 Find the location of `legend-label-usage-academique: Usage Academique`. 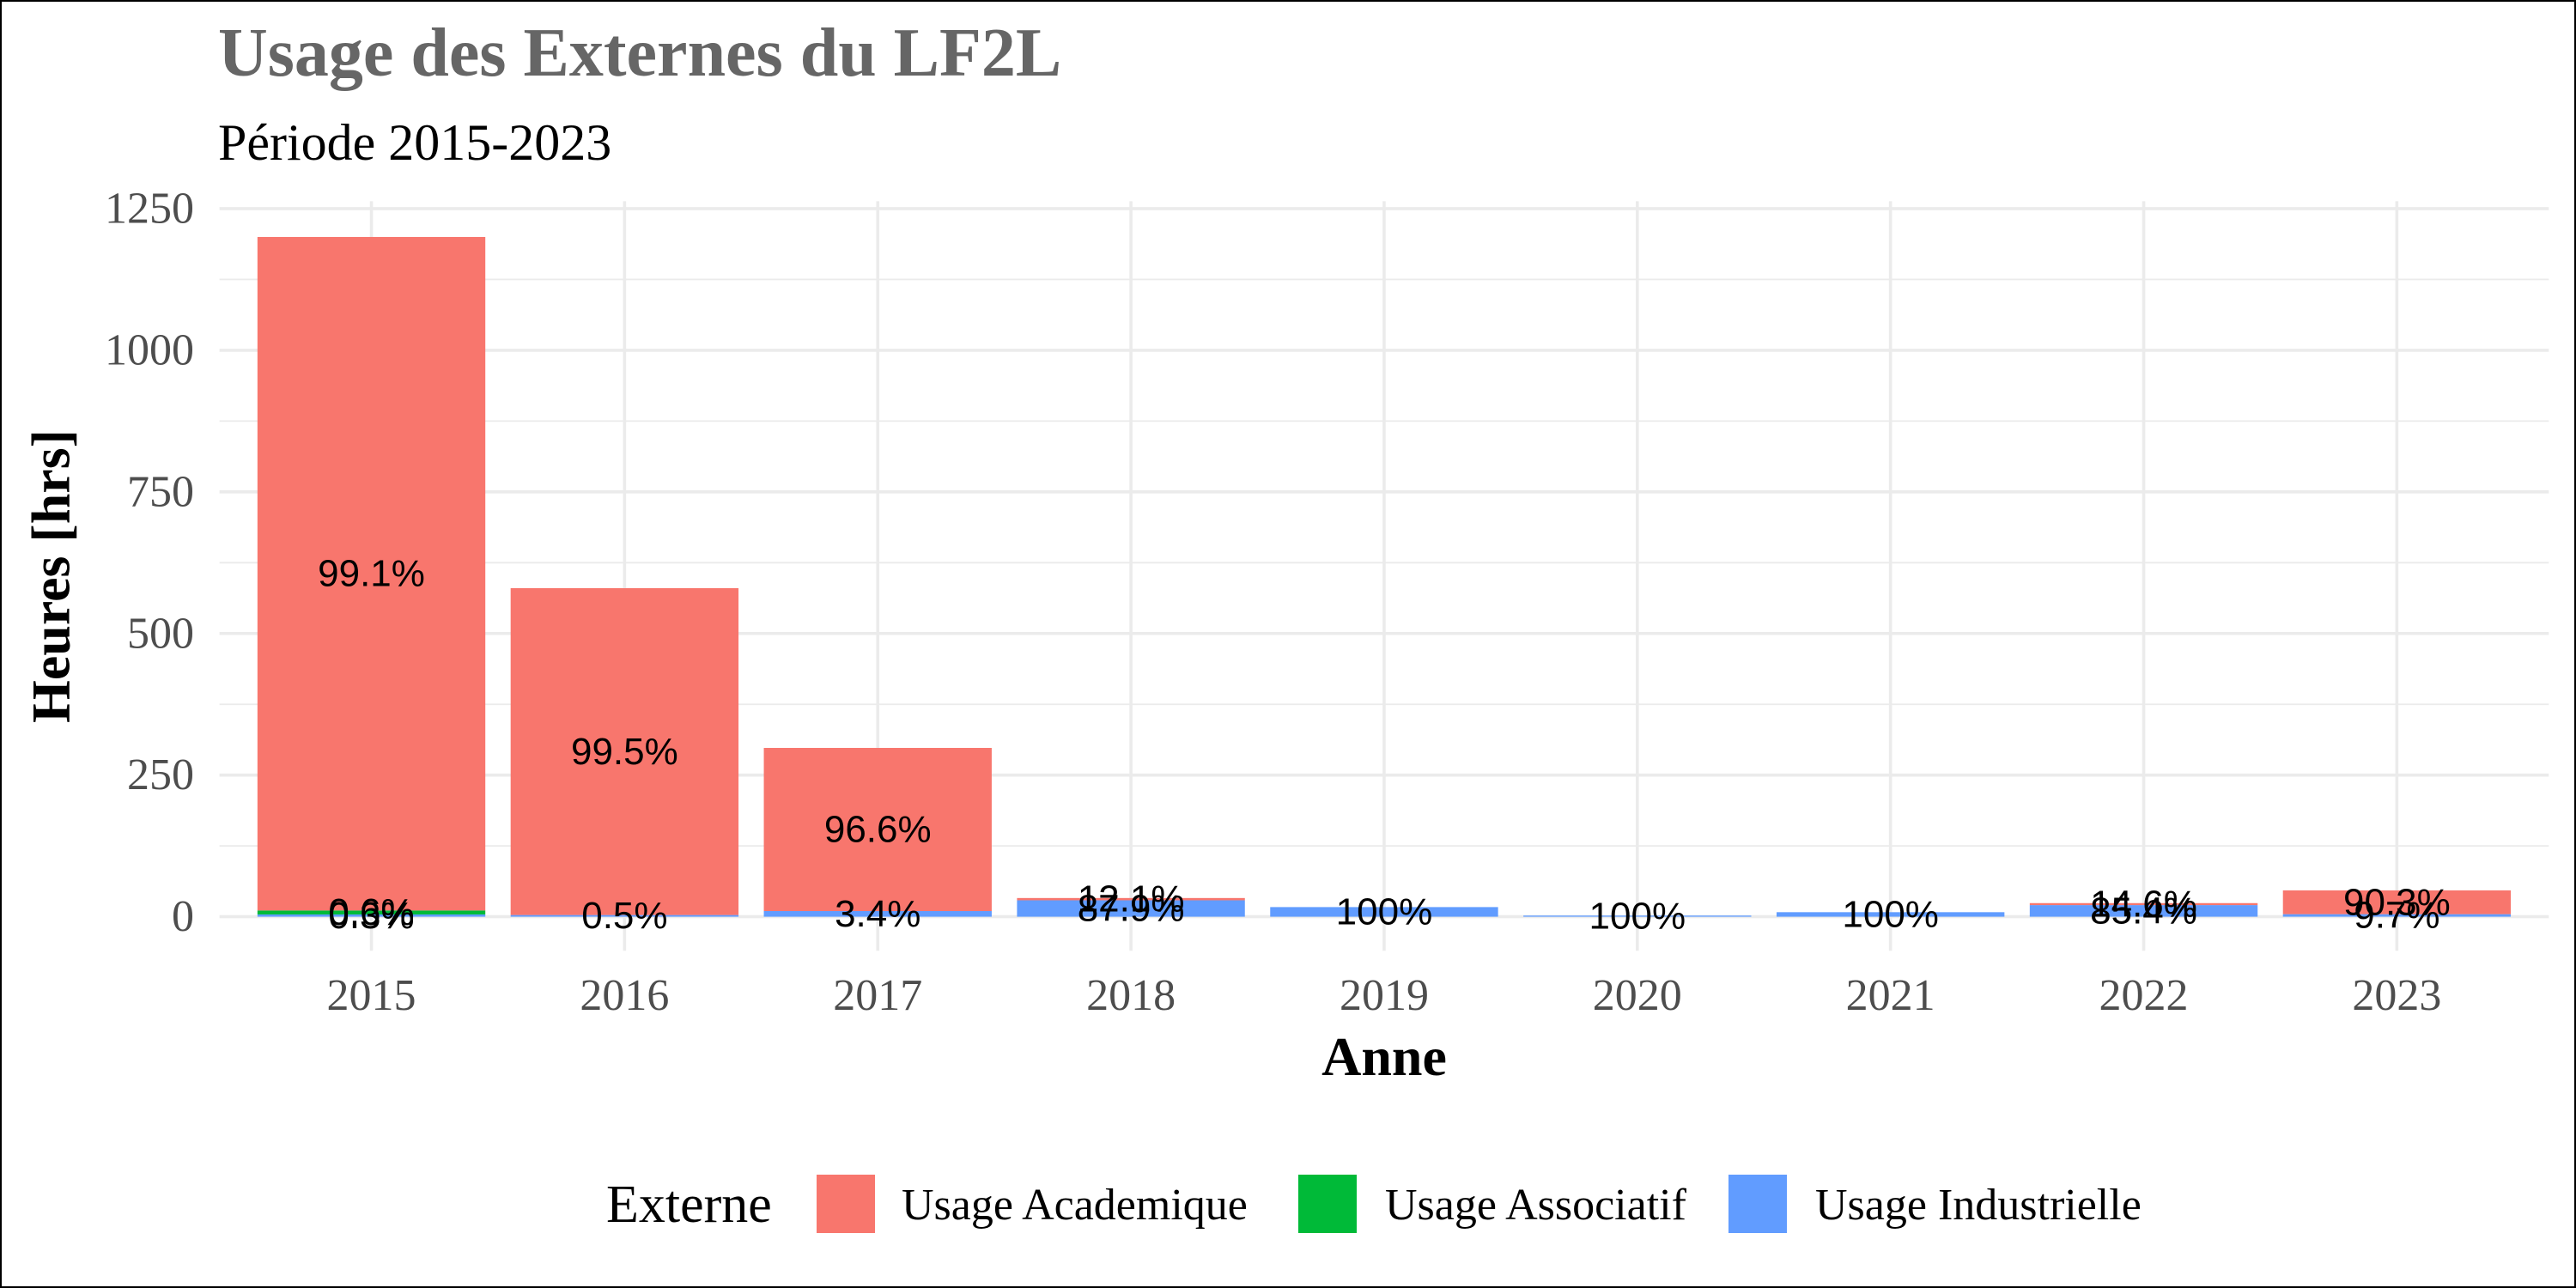

legend-label-usage-academique: Usage Academique is located at coordinates (1075, 1206).